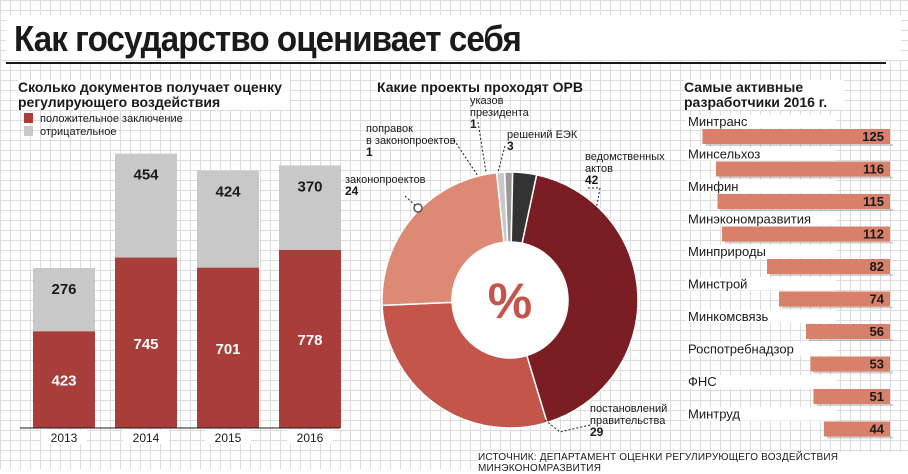  I want to click on title-underline, so click(446, 63).